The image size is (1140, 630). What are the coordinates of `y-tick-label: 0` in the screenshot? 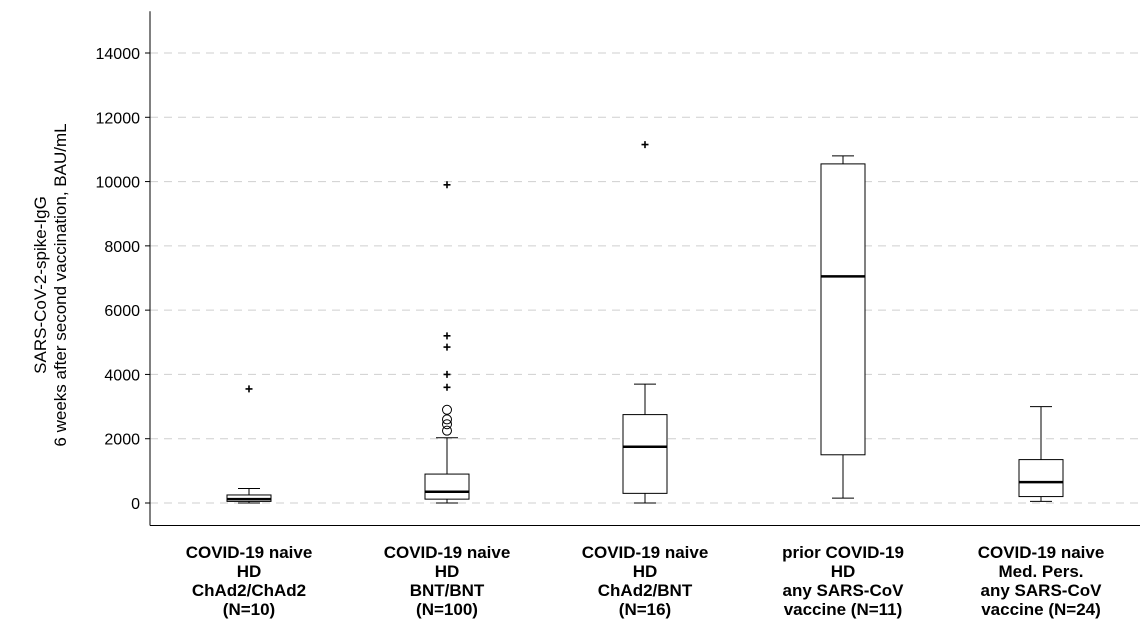 It's located at (135, 504).